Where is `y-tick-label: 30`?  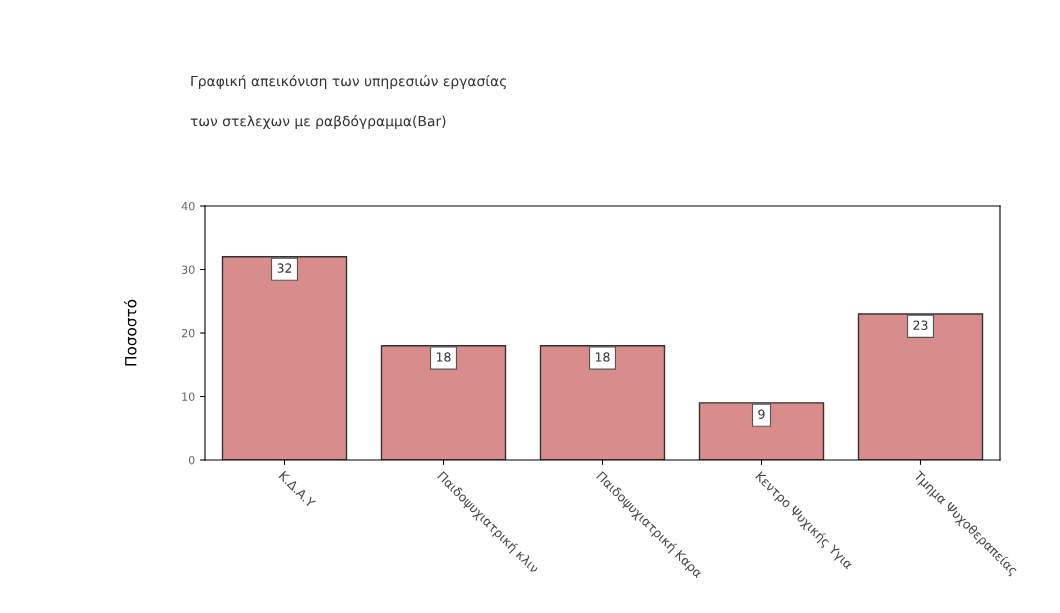
y-tick-label: 30 is located at coordinates (188, 269).